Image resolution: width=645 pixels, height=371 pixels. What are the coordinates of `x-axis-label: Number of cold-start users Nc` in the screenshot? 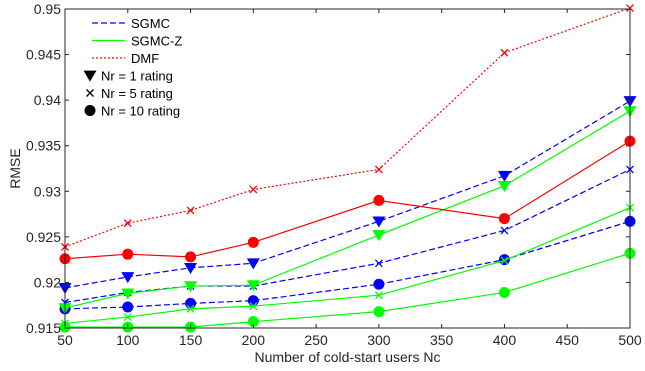 It's located at (348, 357).